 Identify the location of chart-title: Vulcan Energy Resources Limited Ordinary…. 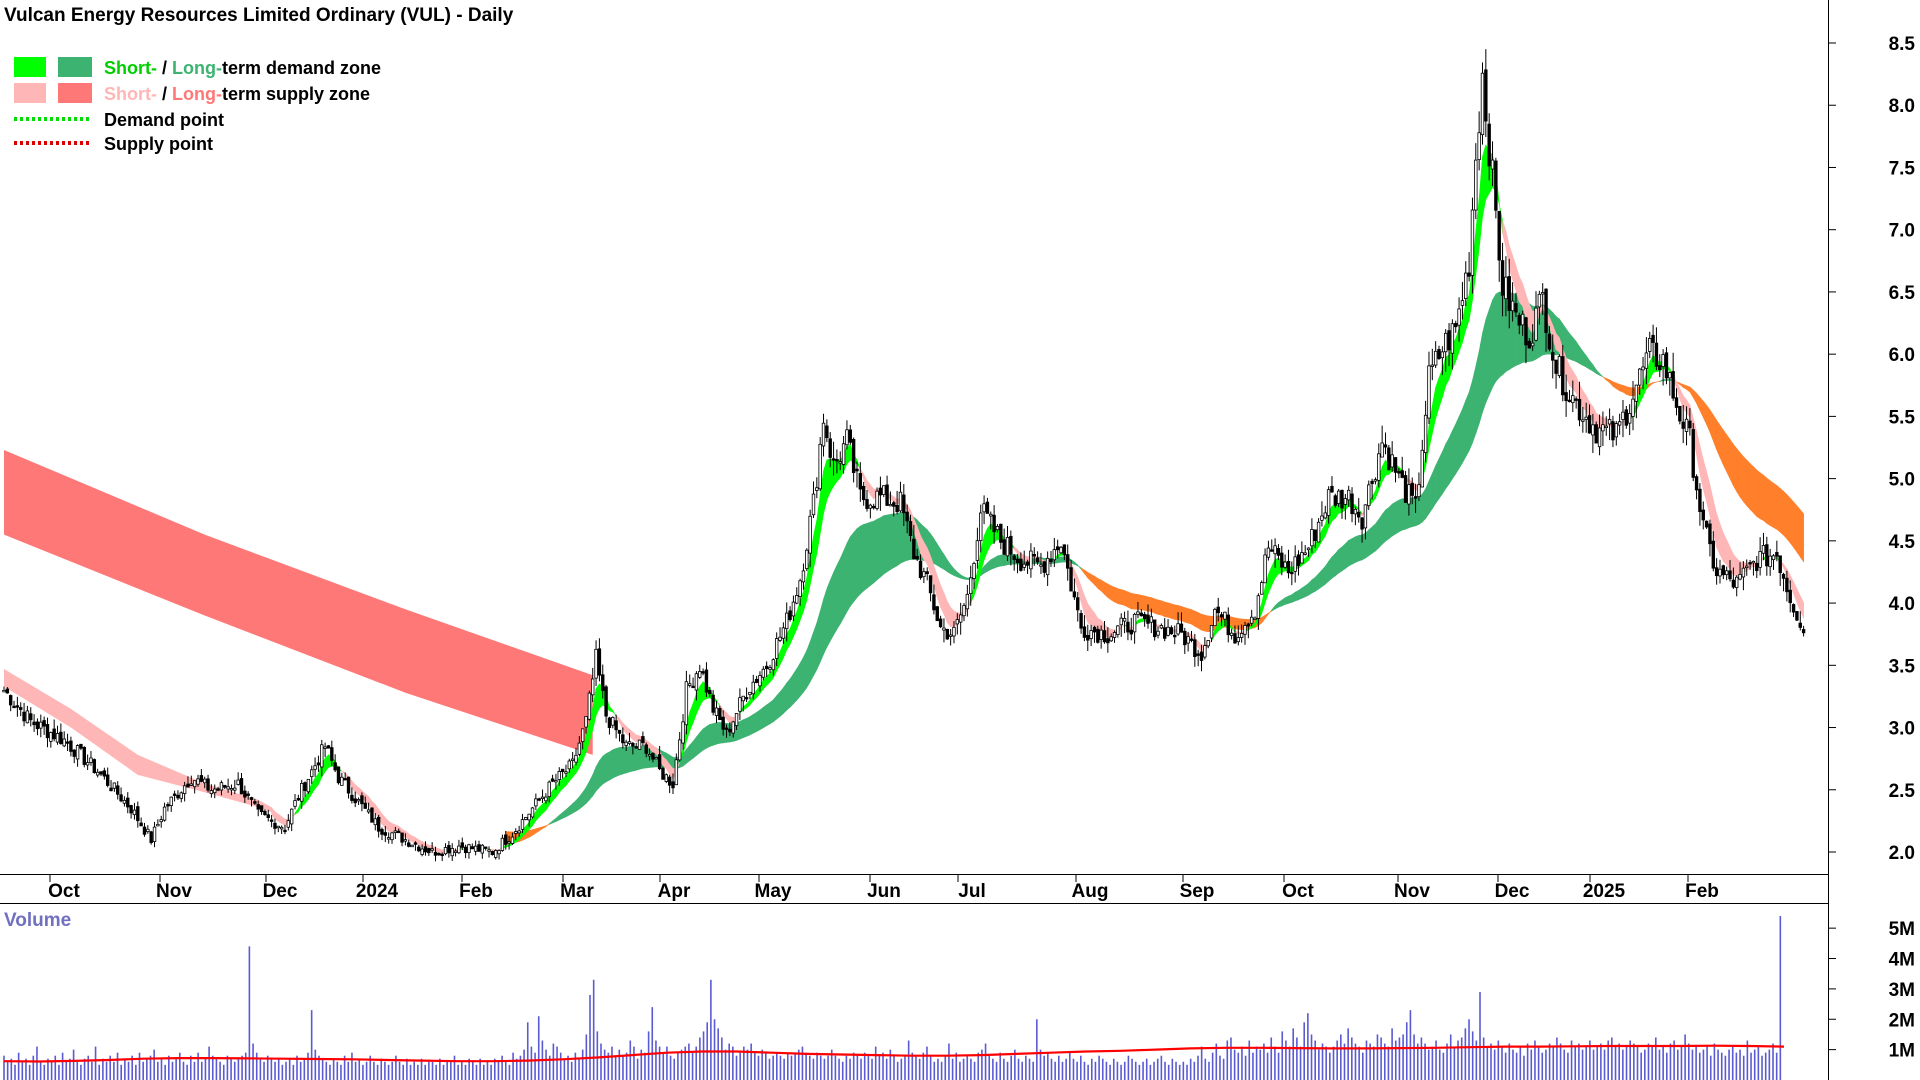
(259, 15).